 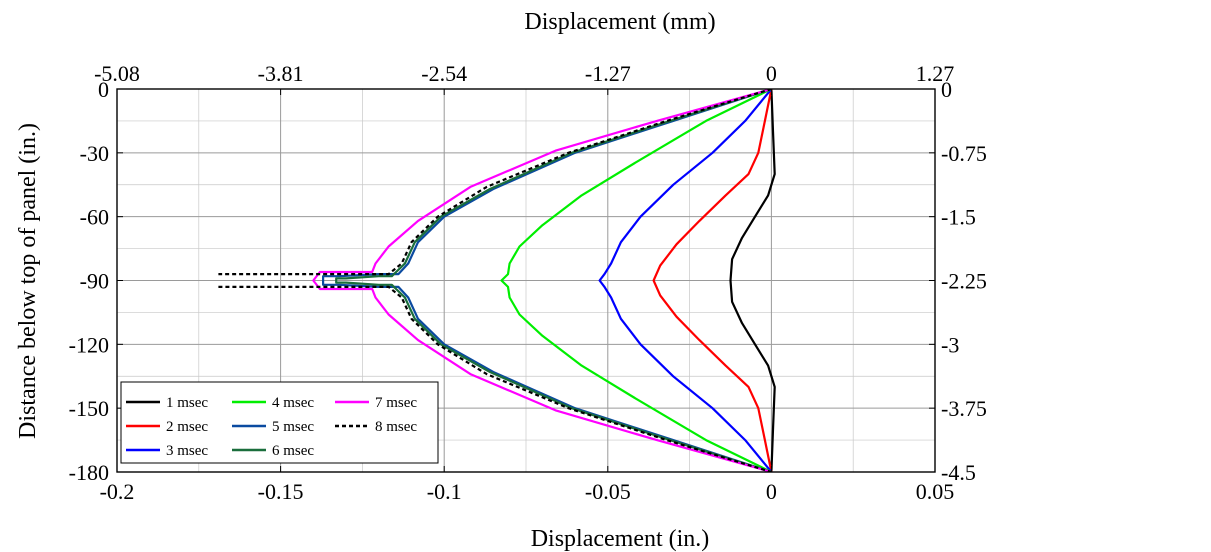 I want to click on legend-label: 1 msec, so click(x=187, y=403).